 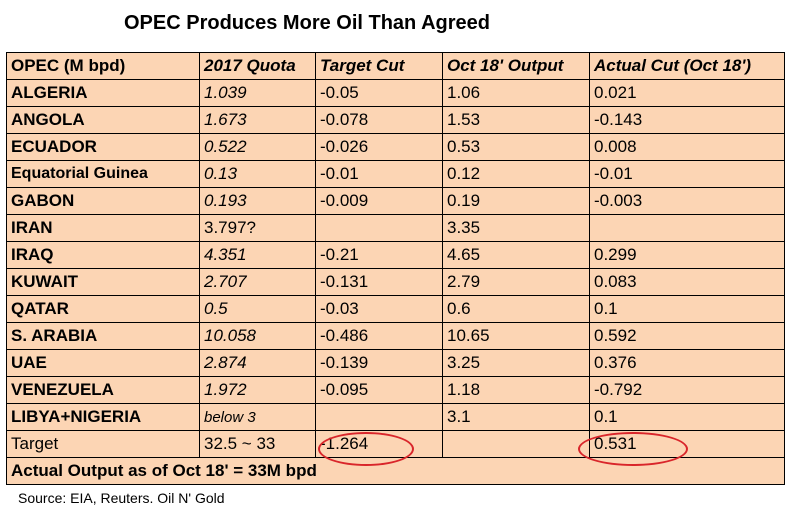 I want to click on cell-target-cut: -0.03, so click(x=379, y=309).